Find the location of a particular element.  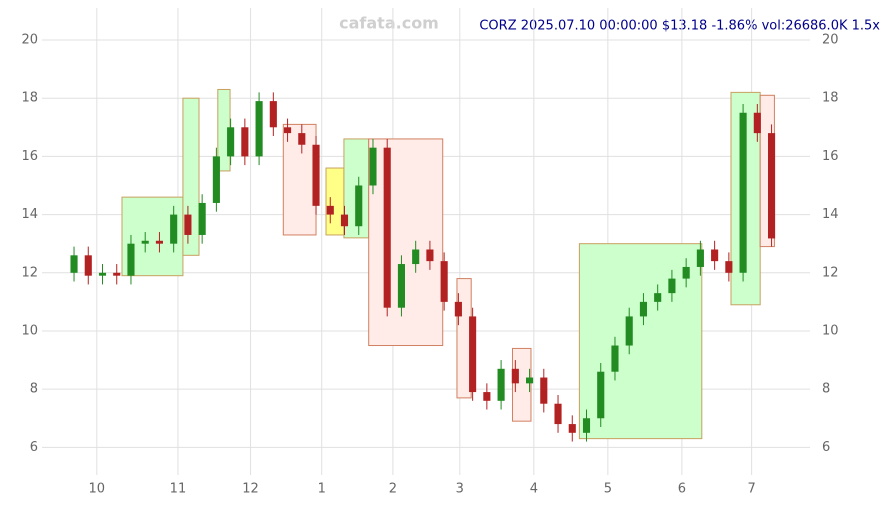

y-tick-label: 20 is located at coordinates (29, 40).